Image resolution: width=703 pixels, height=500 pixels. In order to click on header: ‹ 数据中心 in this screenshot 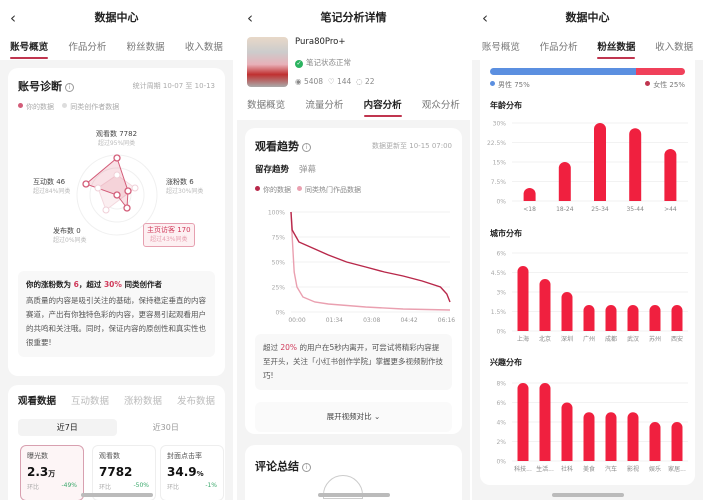, I will do `click(587, 18)`.